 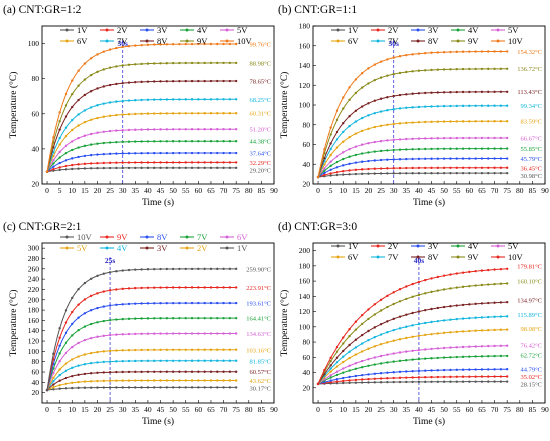 I want to click on x-tick-label: 40, so click(x=148, y=409).